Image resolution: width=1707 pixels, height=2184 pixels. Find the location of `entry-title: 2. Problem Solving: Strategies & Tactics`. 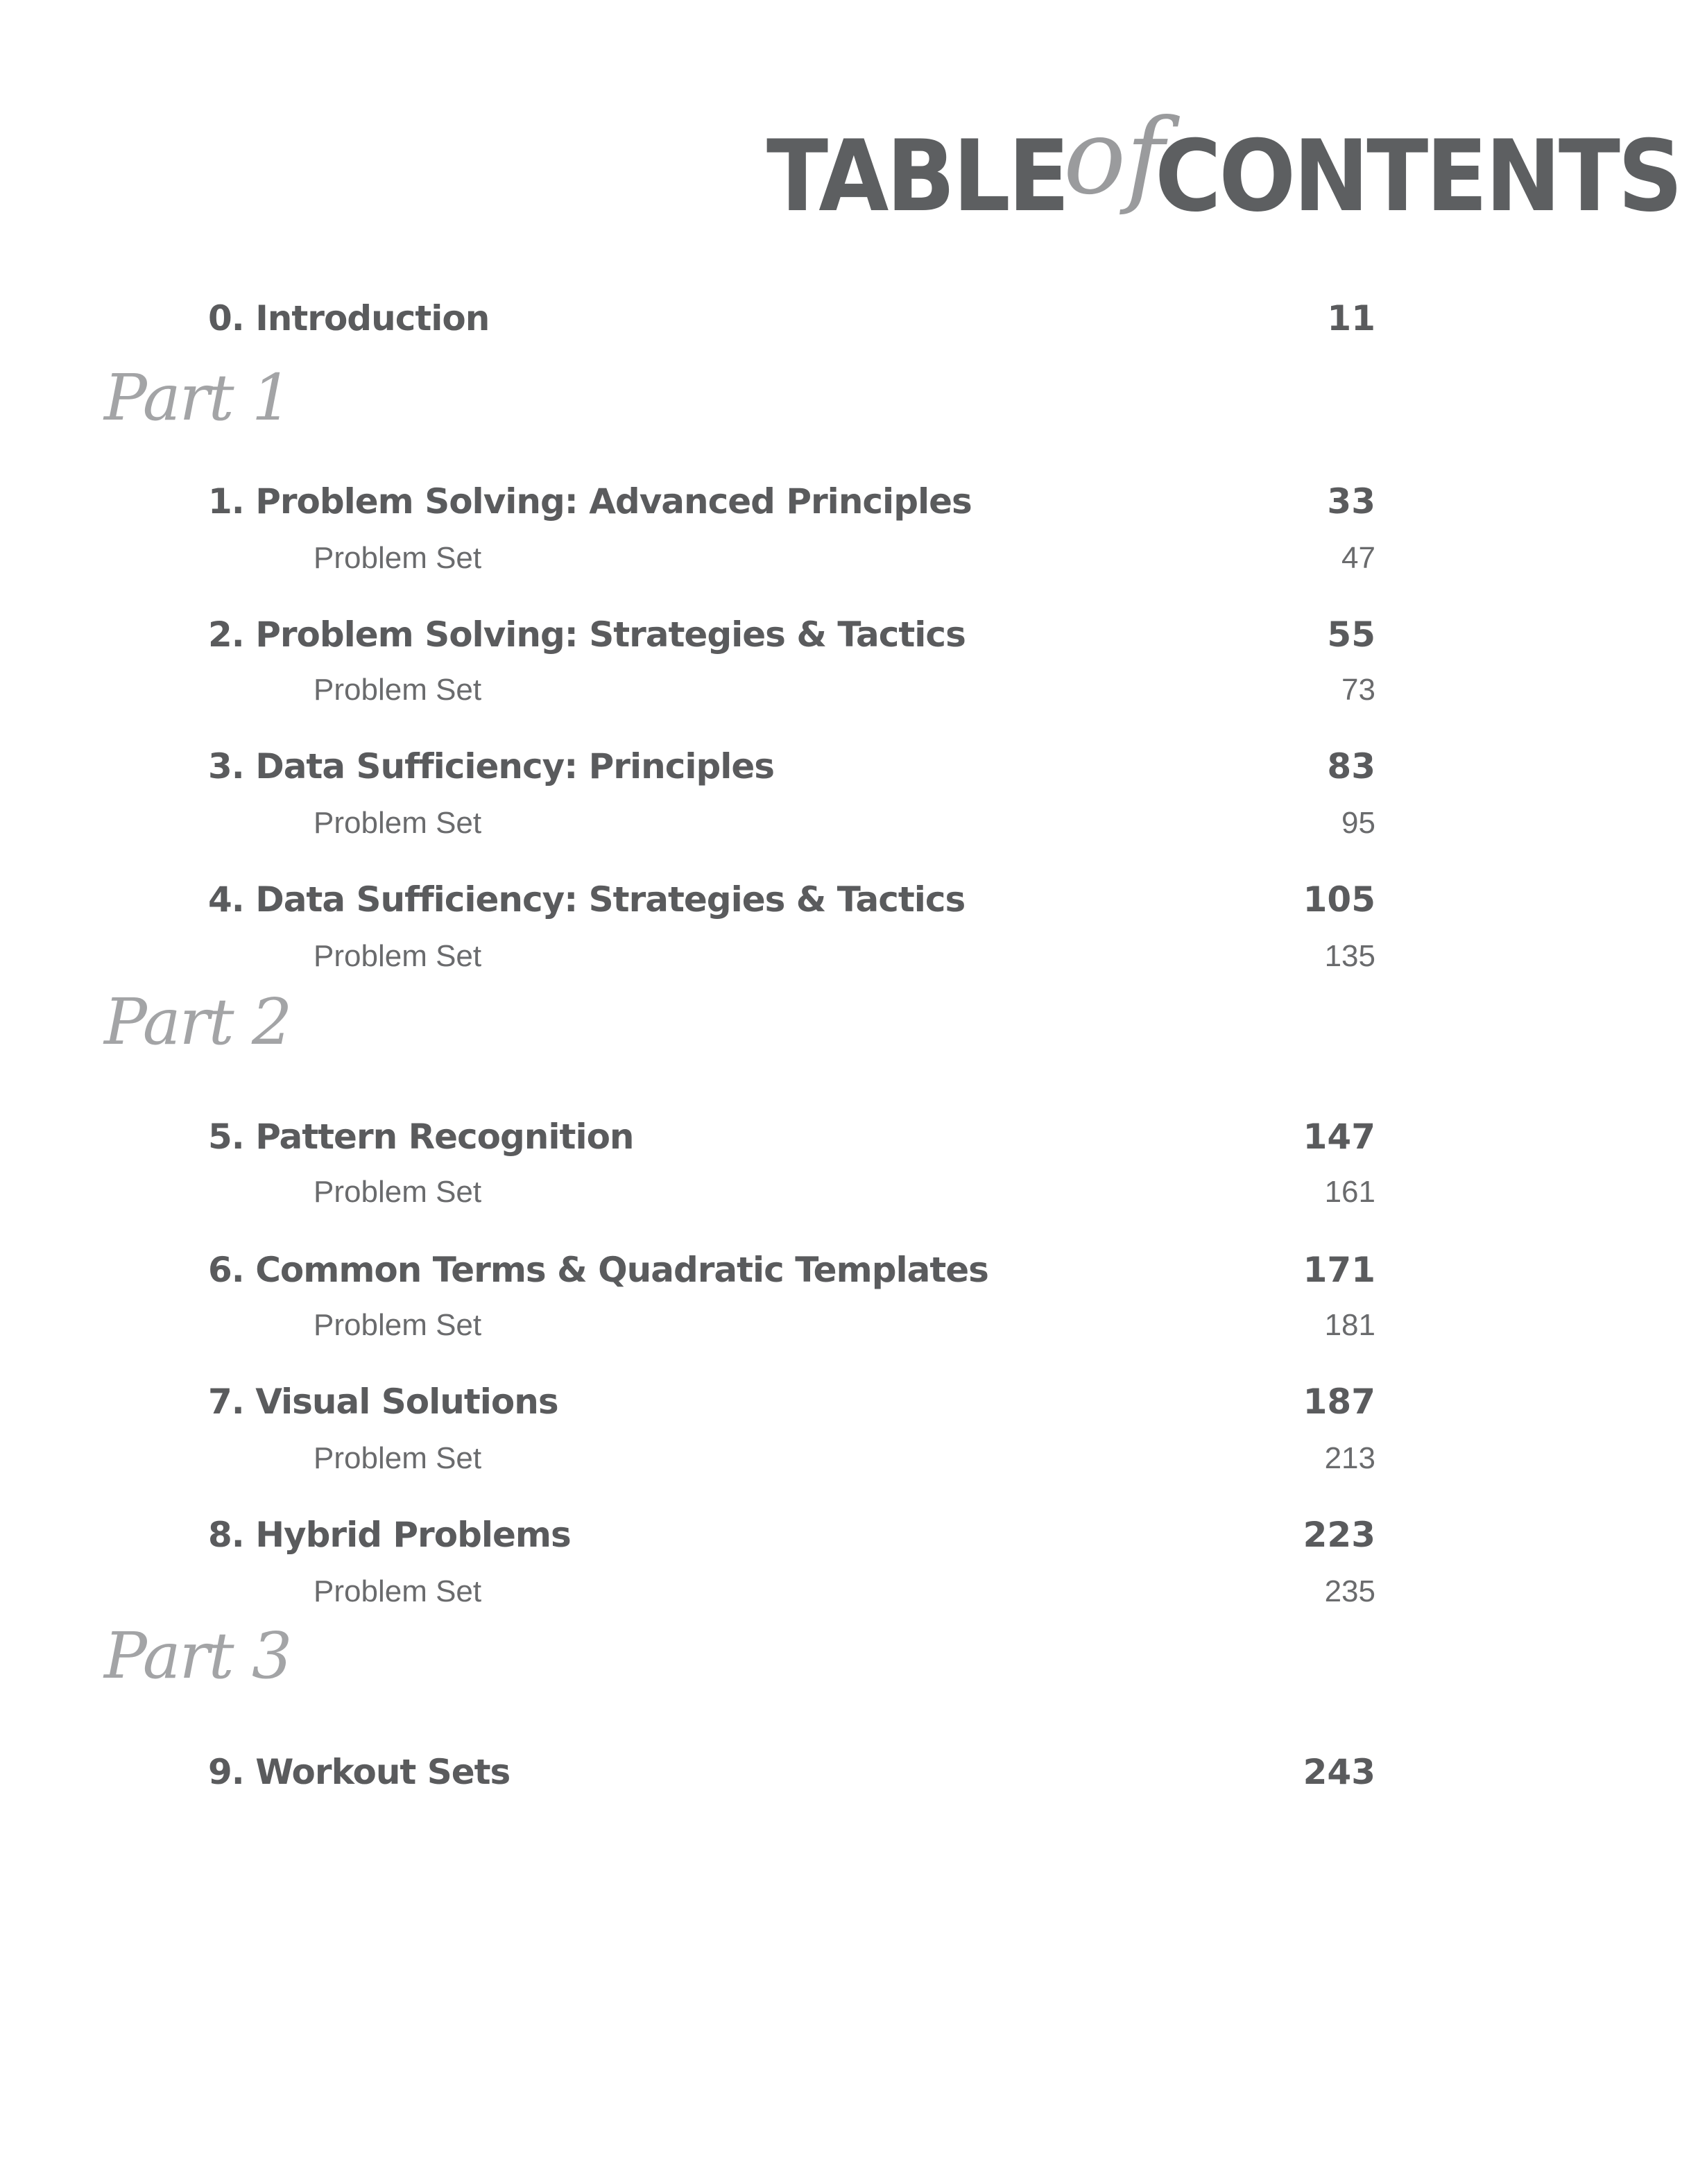

entry-title: 2. Problem Solving: Strategies & Tactics is located at coordinates (587, 634).